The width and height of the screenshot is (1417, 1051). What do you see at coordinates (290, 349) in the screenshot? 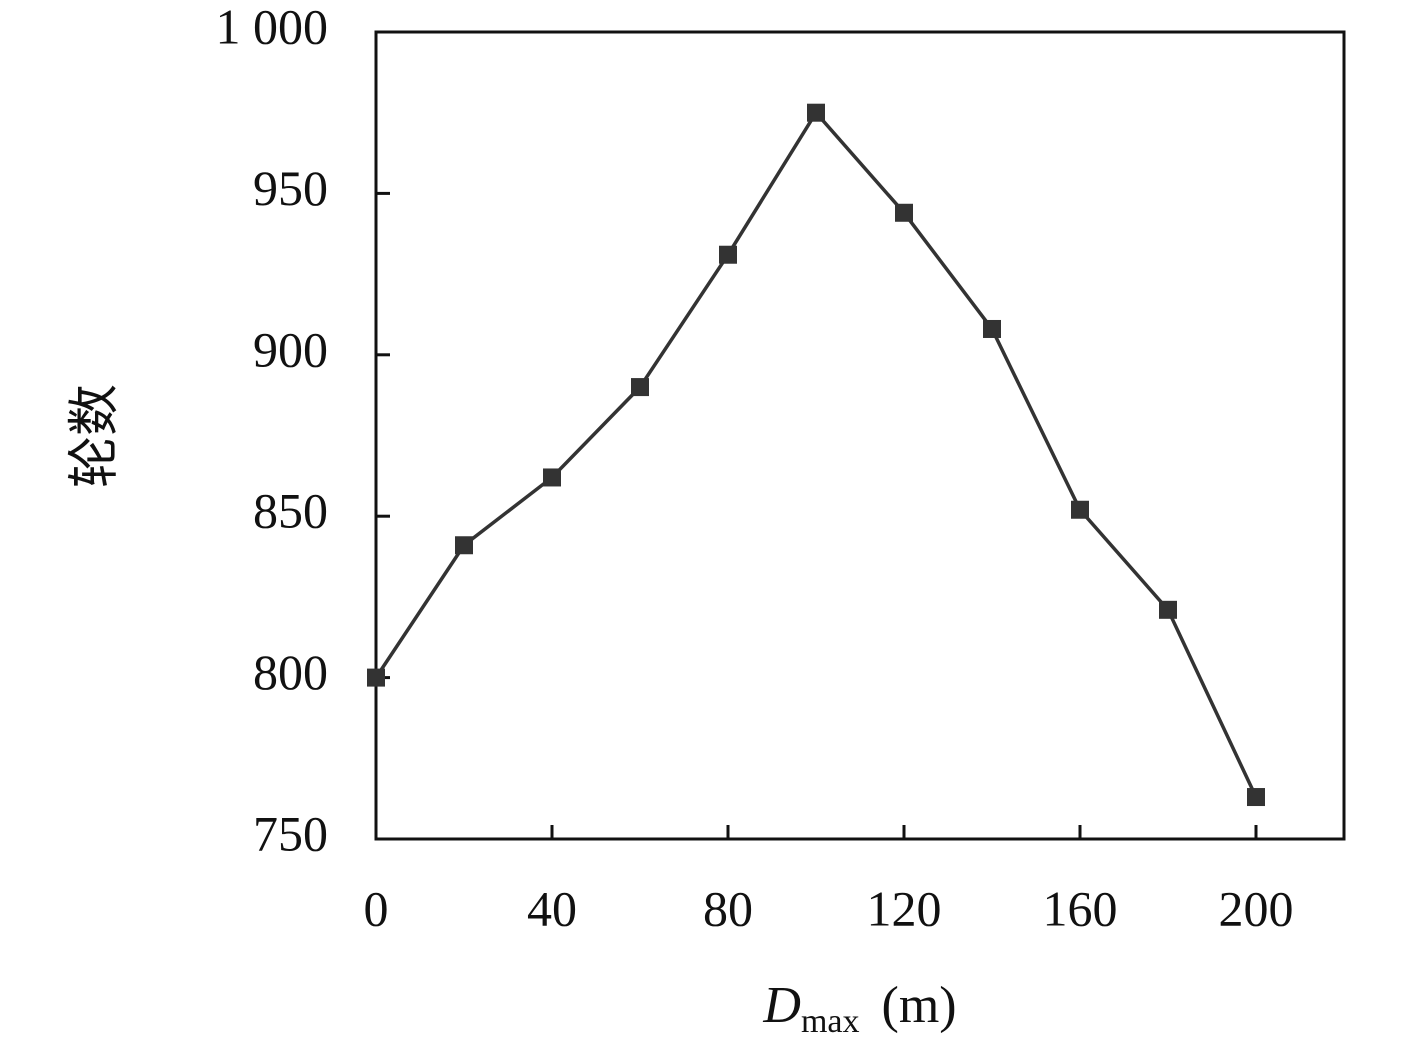
I see `y-tick-label: 900` at bounding box center [290, 349].